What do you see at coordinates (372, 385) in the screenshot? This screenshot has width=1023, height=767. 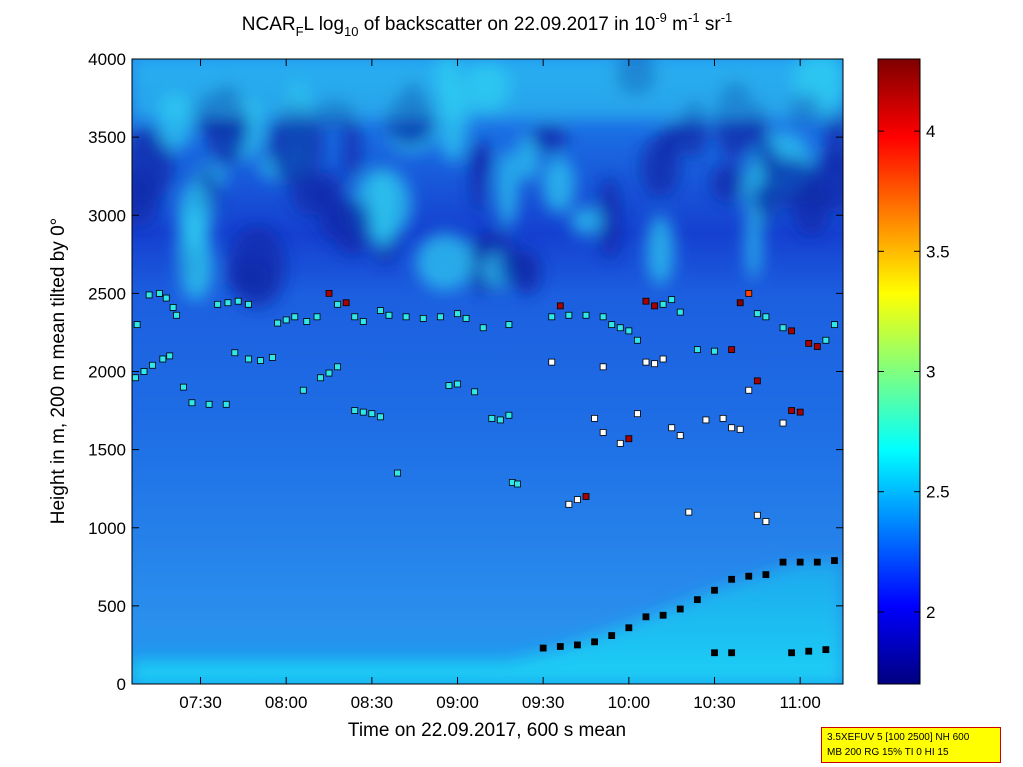 I see `x-tick: 08:30` at bounding box center [372, 385].